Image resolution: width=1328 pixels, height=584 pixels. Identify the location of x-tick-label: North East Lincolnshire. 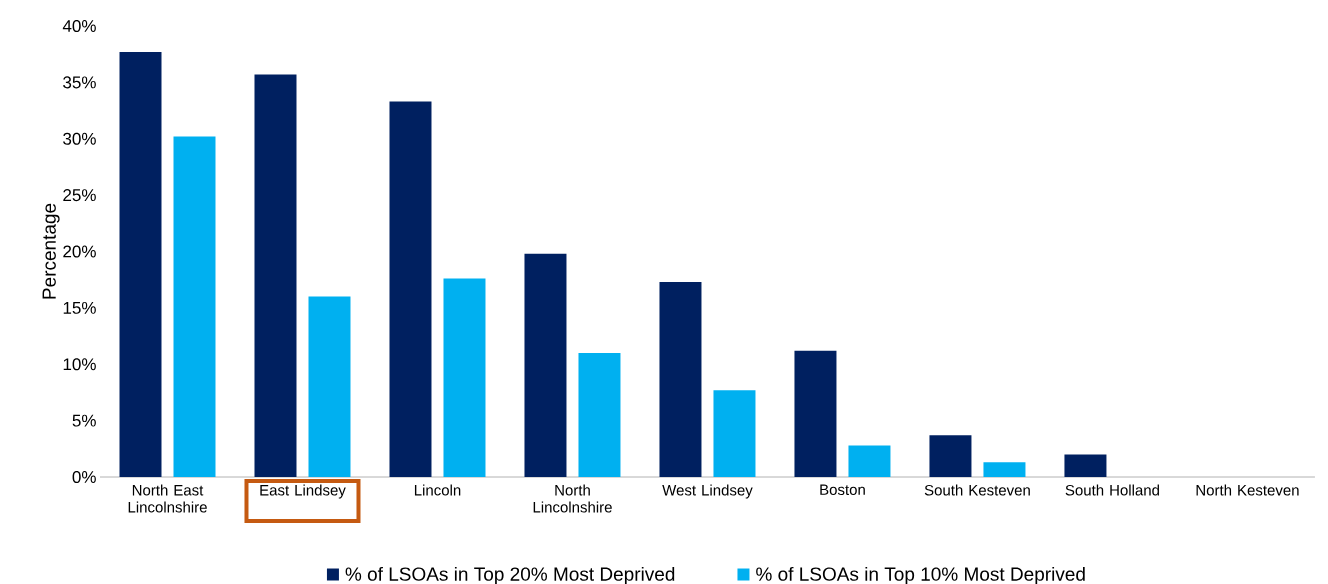
(167, 498).